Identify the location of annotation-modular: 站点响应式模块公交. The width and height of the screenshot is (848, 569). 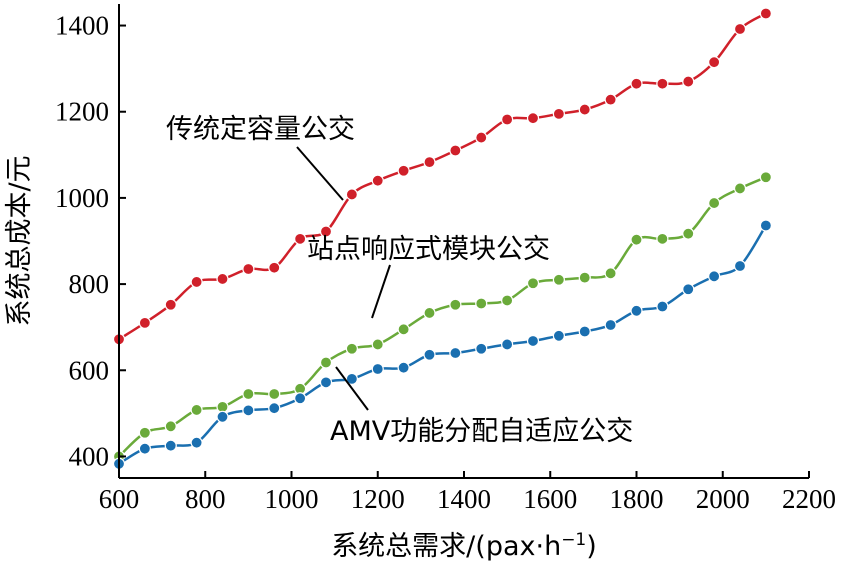
(428, 249).